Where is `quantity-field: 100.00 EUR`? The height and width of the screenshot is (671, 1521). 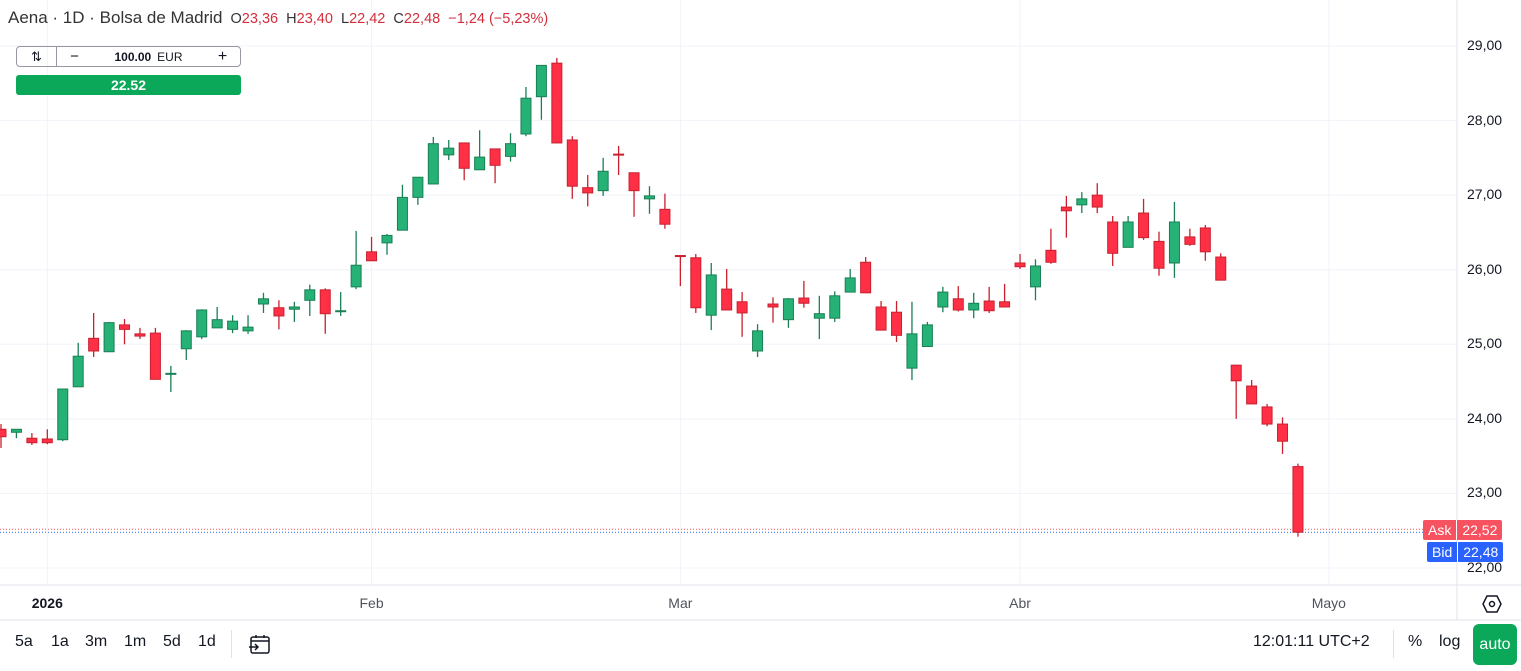
quantity-field: 100.00 EUR is located at coordinates (148, 56).